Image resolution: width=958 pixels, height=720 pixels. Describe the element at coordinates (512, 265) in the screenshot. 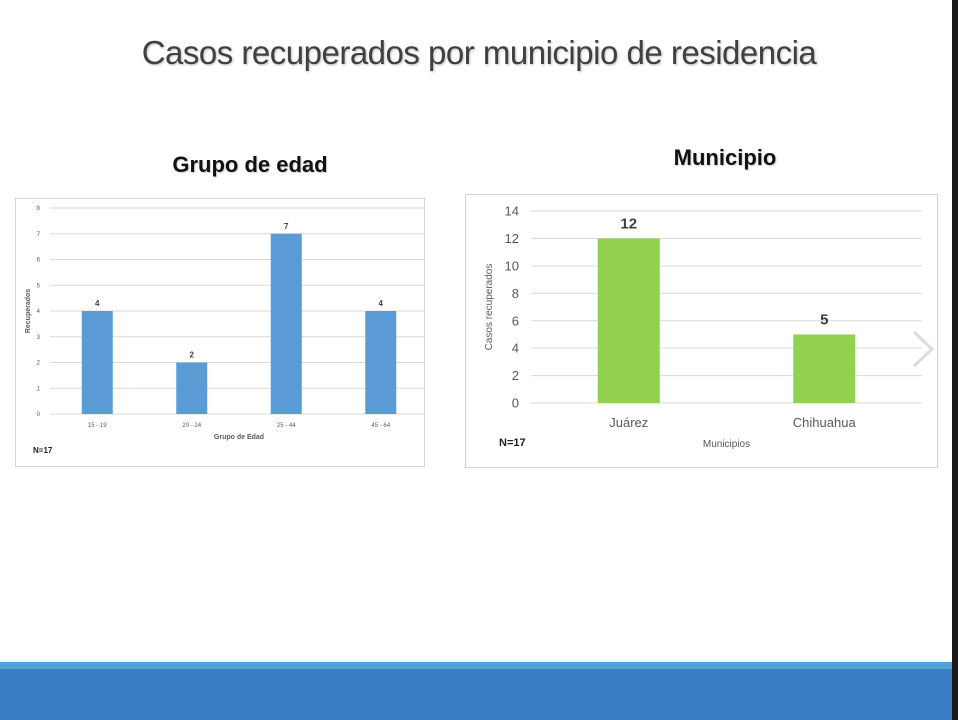

I see `y-tick-label: 10` at that location.